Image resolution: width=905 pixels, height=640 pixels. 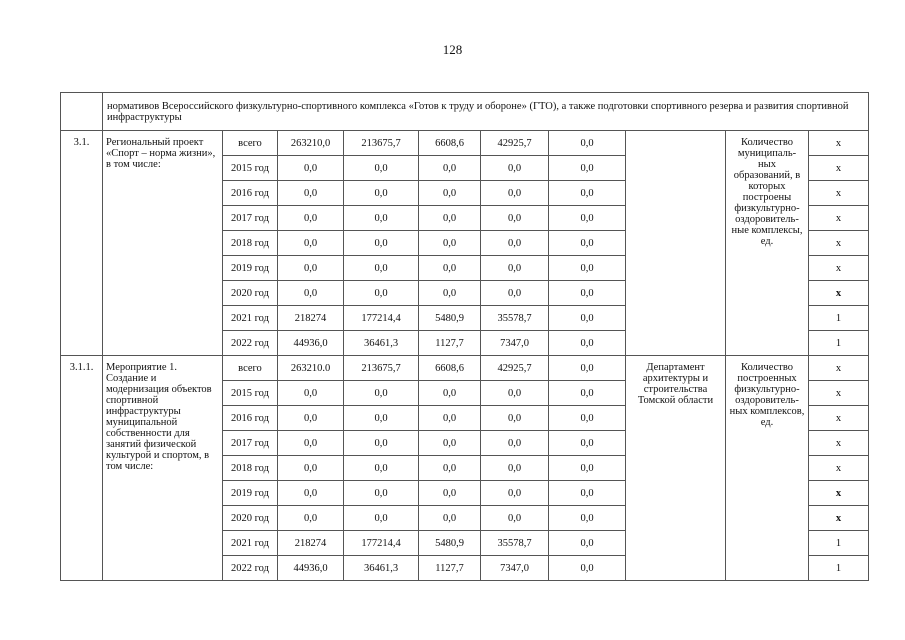 I want to click on table-row: 2017 год 0,0 0,0 0,0 0,0 0,0 x, so click(x=465, y=443).